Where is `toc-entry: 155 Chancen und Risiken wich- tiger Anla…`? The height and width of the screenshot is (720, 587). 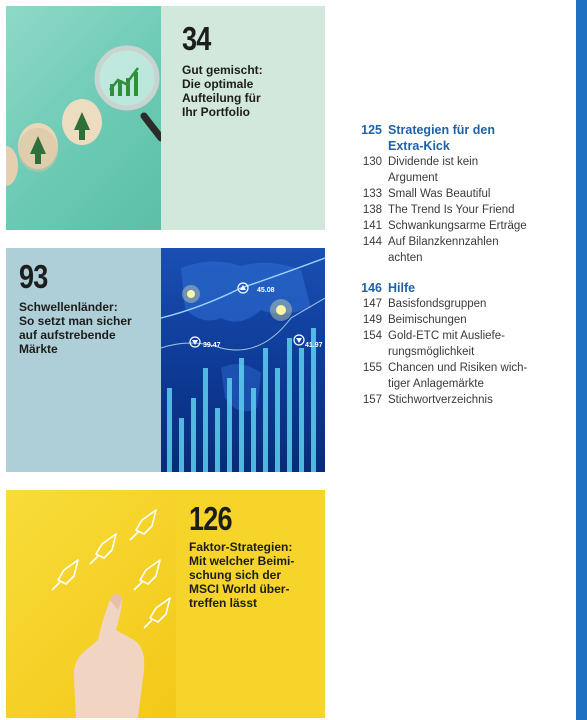 toc-entry: 155 Chancen und Risiken wich- tiger Anla… is located at coordinates (459, 376).